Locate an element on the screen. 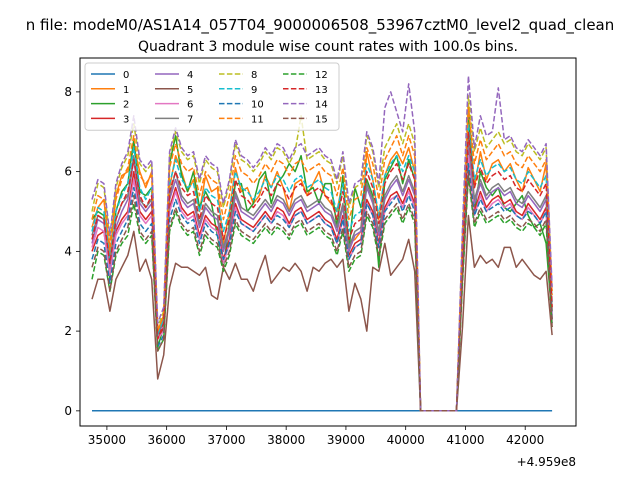 This screenshot has width=640, height=484. legend-label-7: 7 is located at coordinates (190, 119).